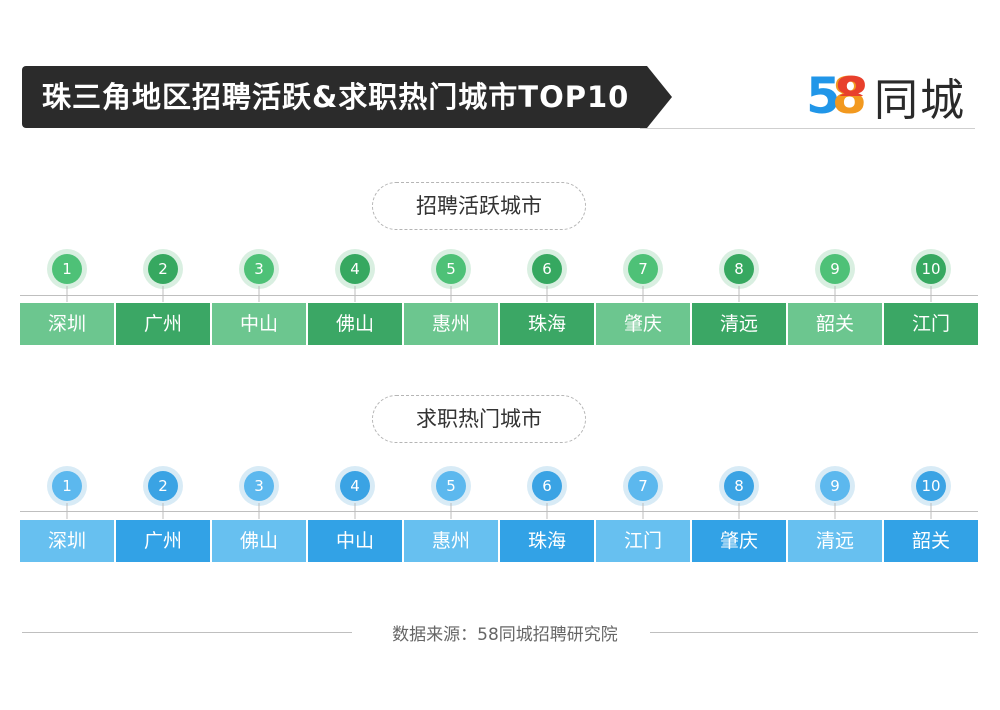  What do you see at coordinates (499, 295) in the screenshot?
I see `recruit-row-line` at bounding box center [499, 295].